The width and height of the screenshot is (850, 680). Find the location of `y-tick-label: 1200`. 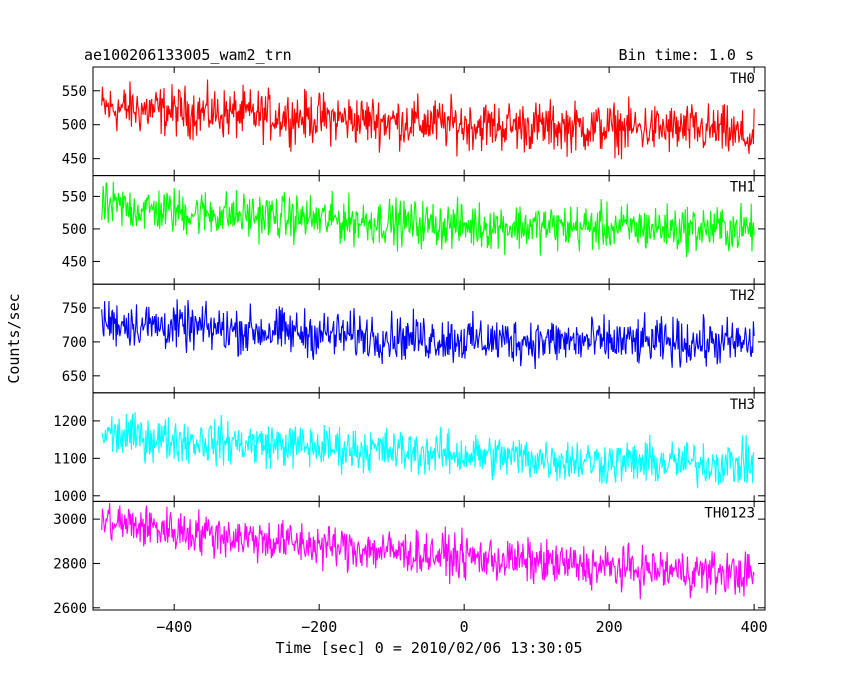

y-tick-label: 1200 is located at coordinates (70, 422).